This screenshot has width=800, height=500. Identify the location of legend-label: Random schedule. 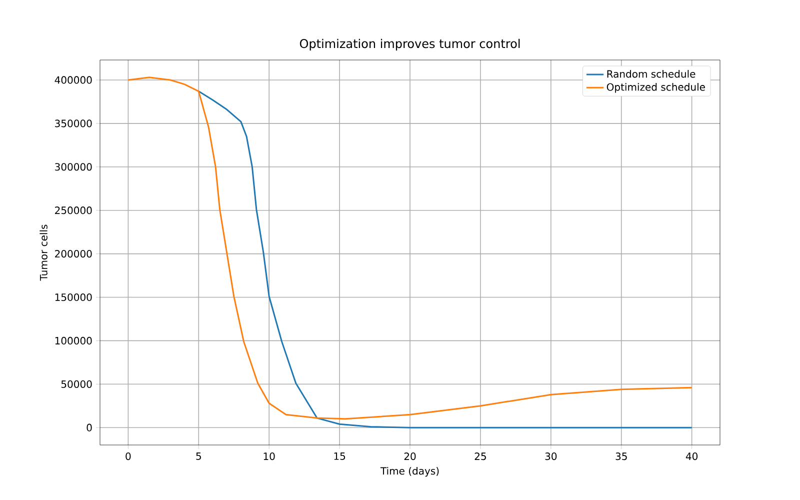
(651, 74).